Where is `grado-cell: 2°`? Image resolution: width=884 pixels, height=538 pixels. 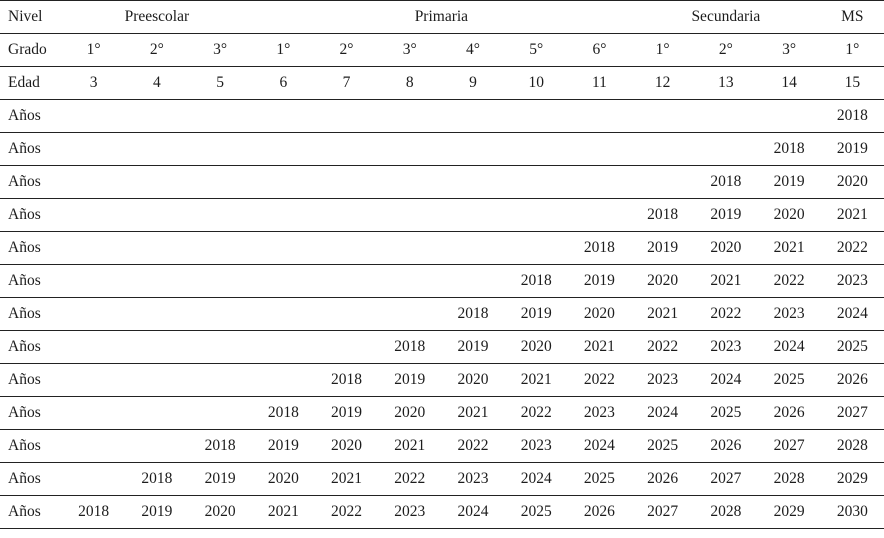 grado-cell: 2° is located at coordinates (156, 49).